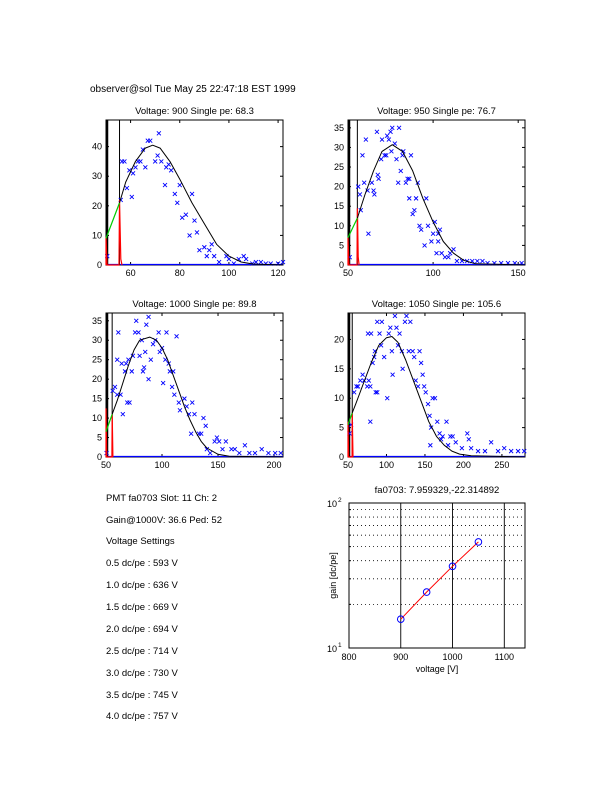 The height and width of the screenshot is (792, 612). What do you see at coordinates (339, 147) in the screenshot?
I see `y-tick-label: 30` at bounding box center [339, 147].